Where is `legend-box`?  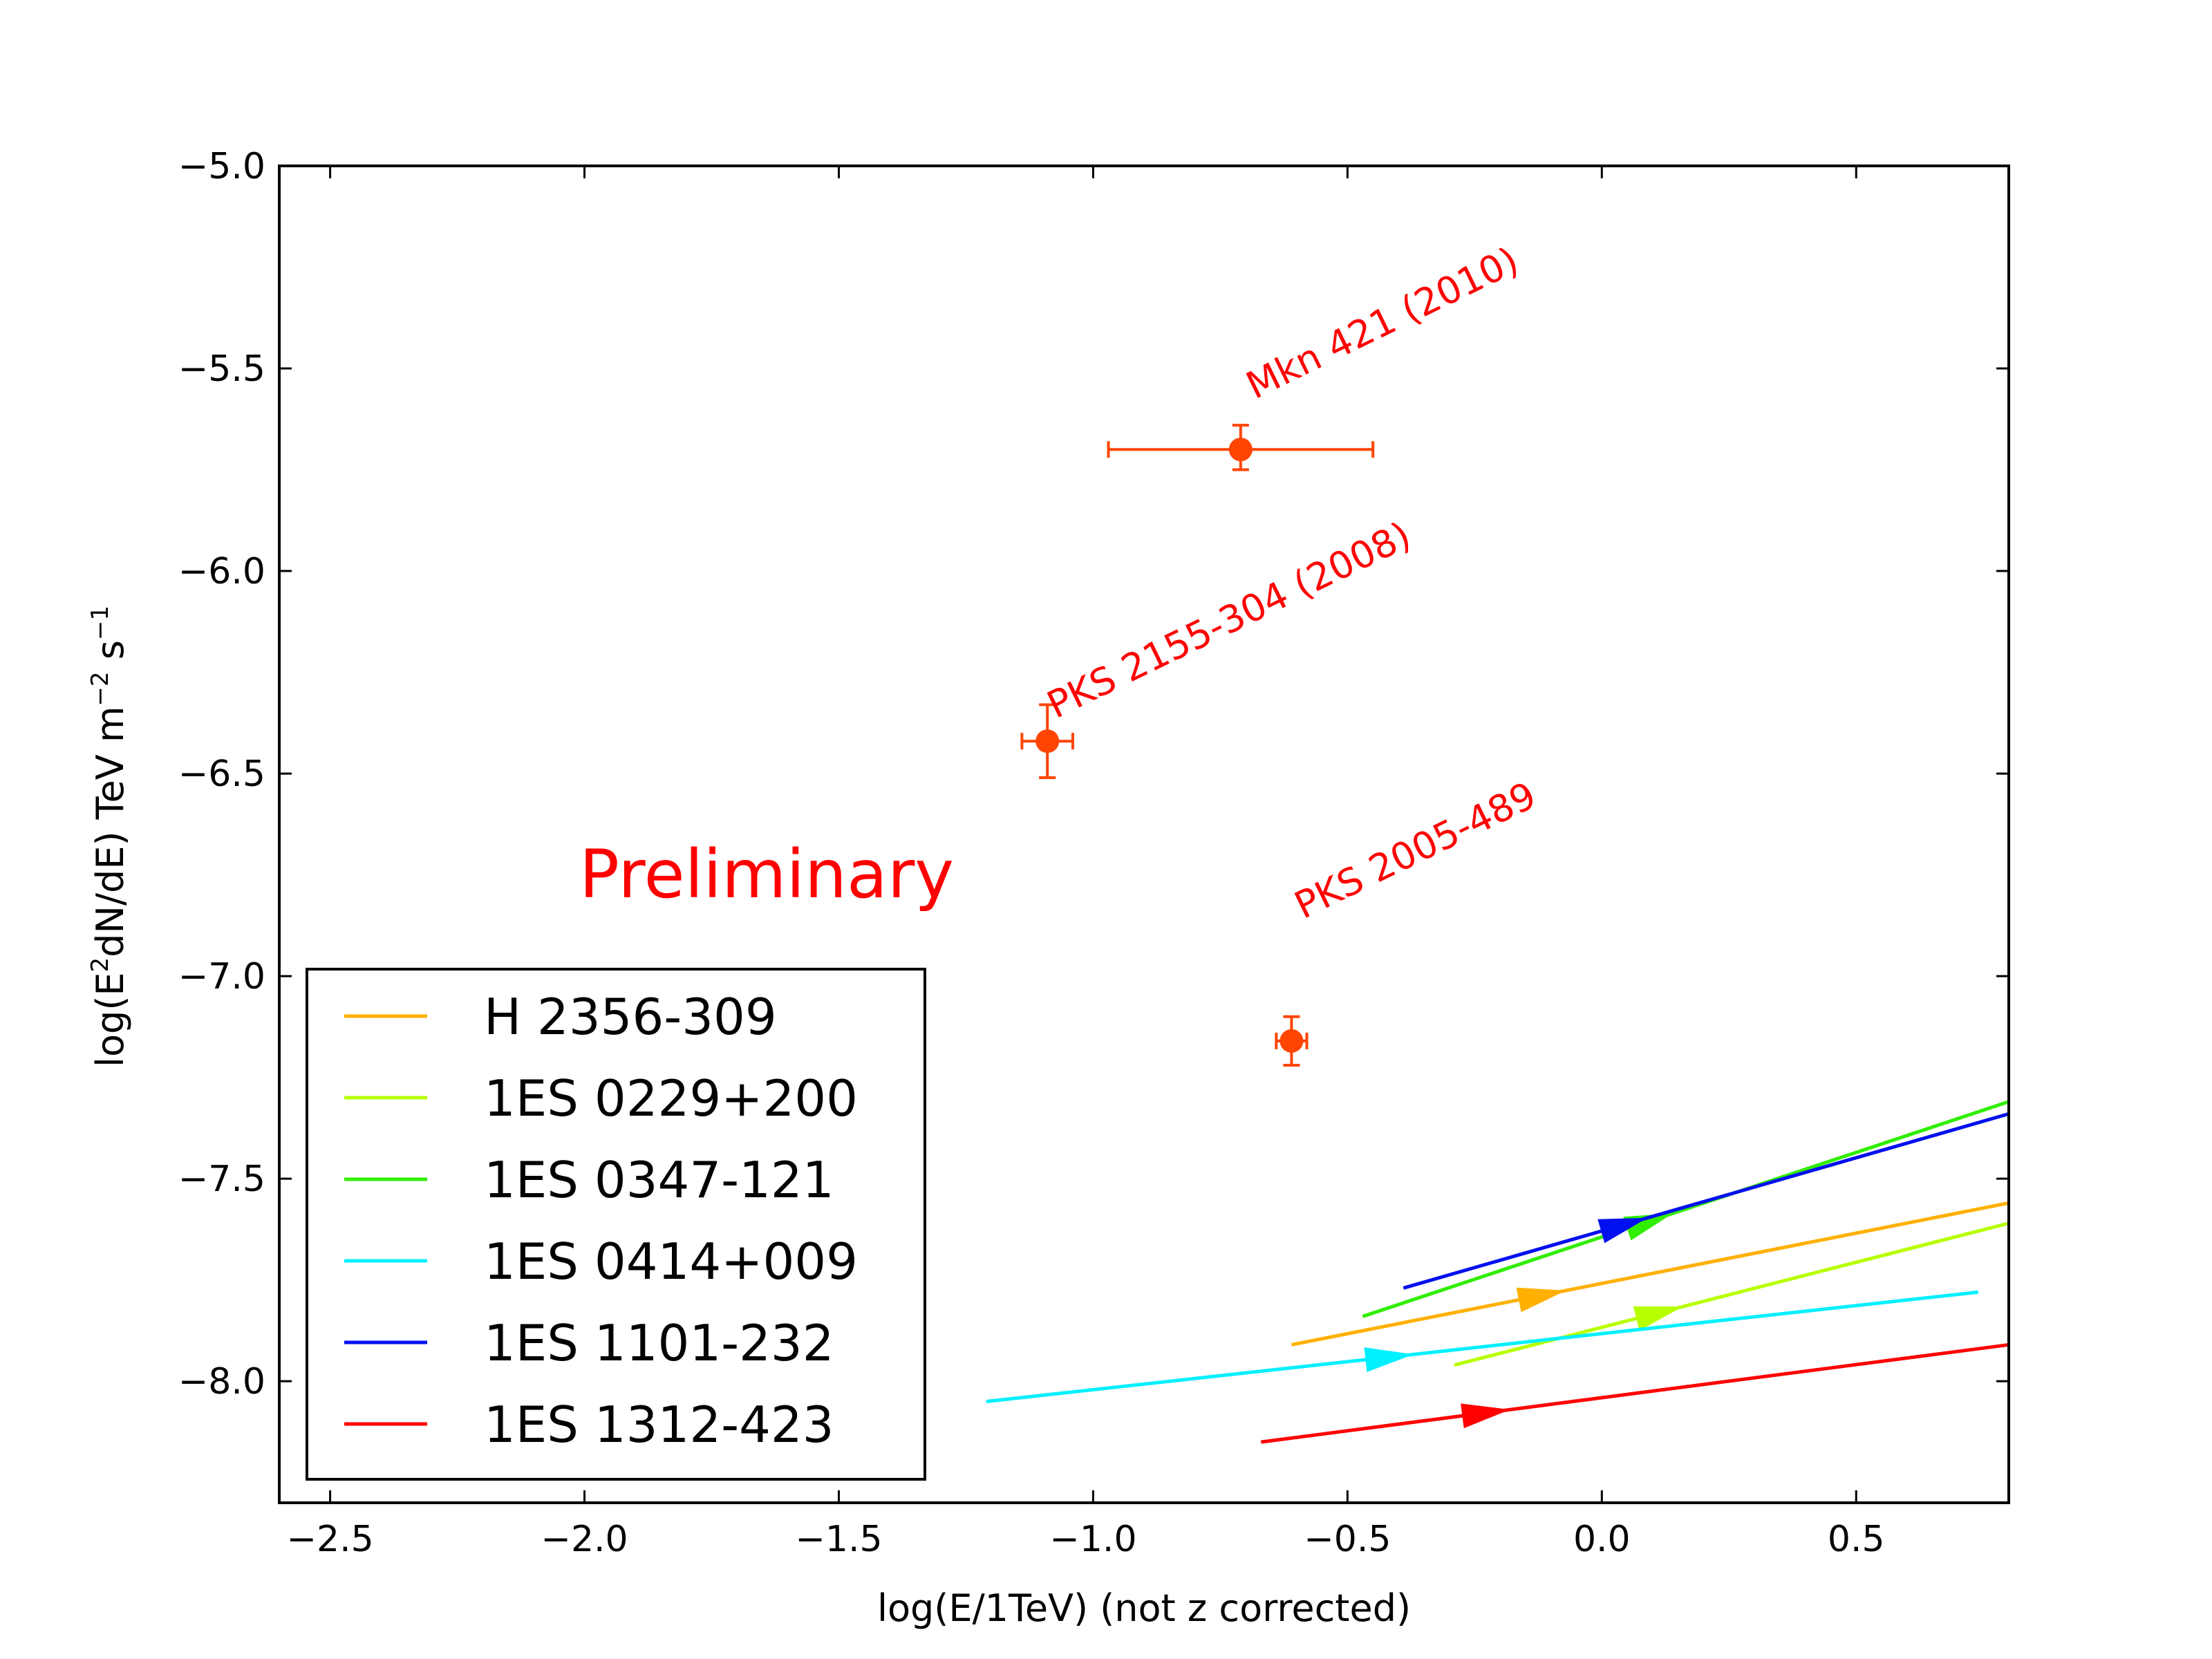
legend-box is located at coordinates (616, 1224).